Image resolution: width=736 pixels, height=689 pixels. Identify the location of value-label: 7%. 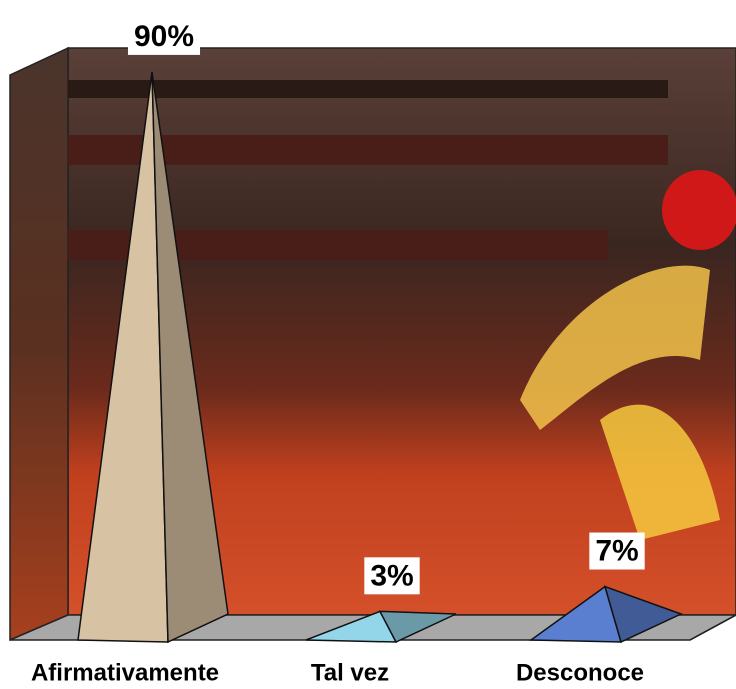
(616, 551).